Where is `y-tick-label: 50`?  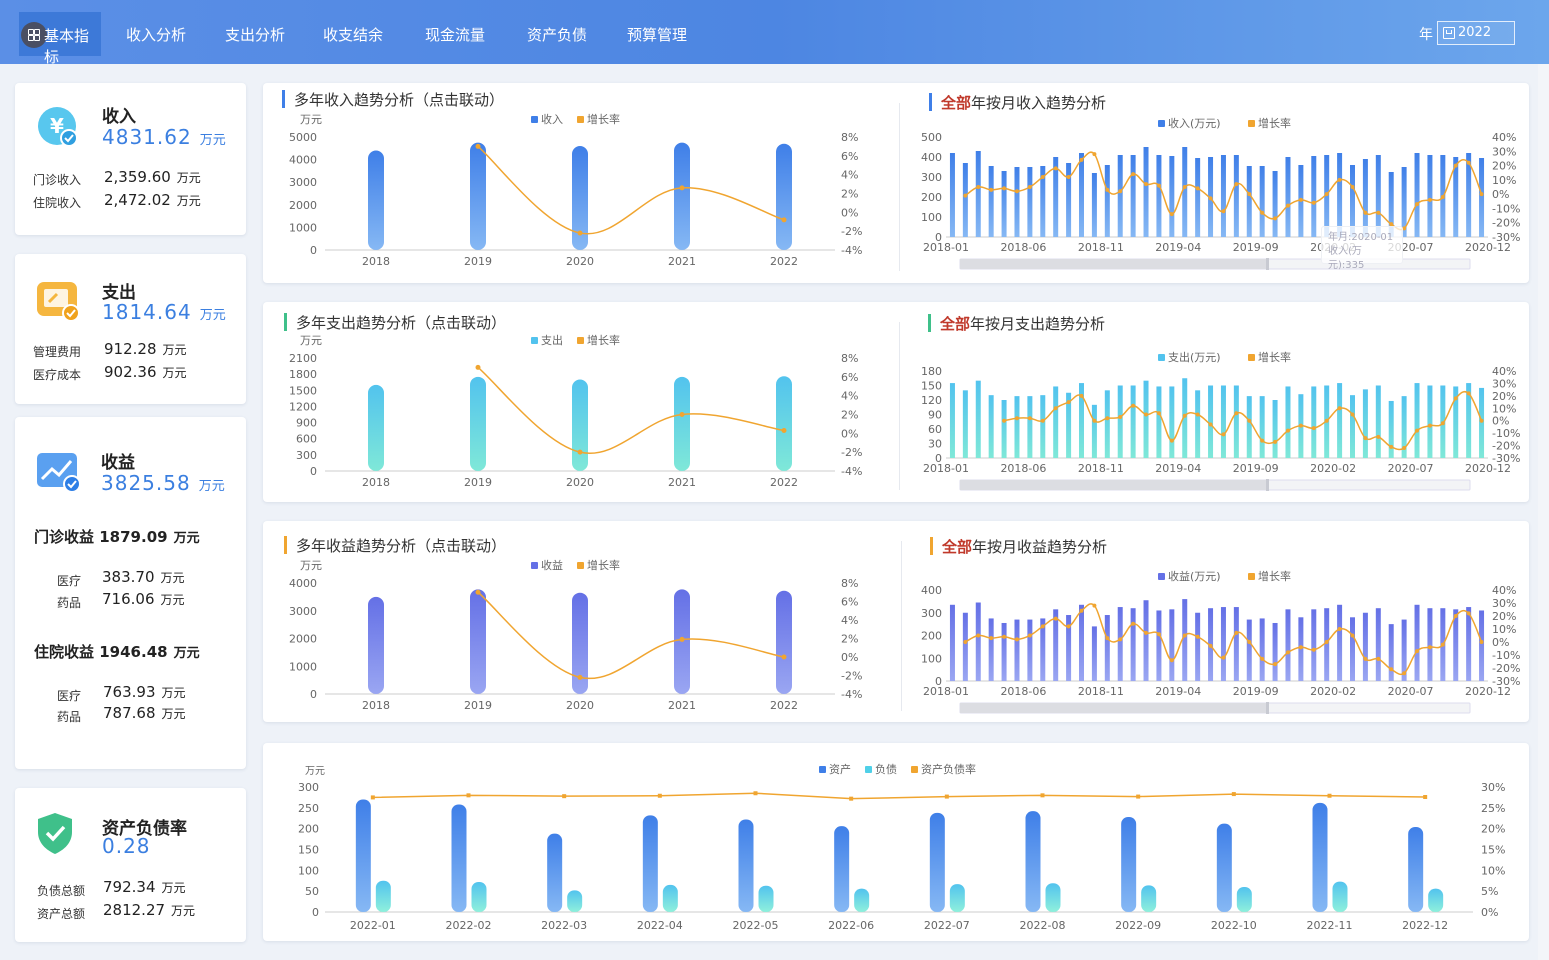 y-tick-label: 50 is located at coordinates (312, 891).